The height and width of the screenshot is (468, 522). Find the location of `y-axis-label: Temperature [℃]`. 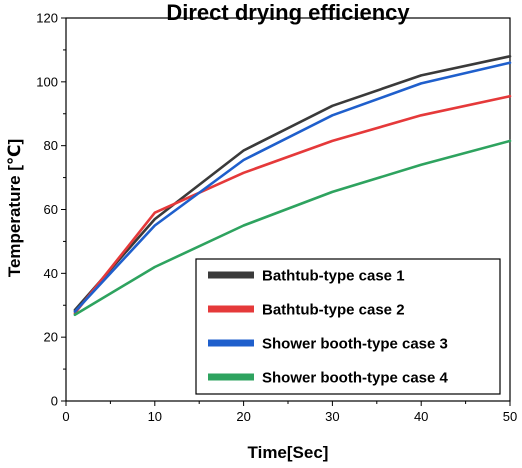

y-axis-label: Temperature [℃] is located at coordinates (14, 208).